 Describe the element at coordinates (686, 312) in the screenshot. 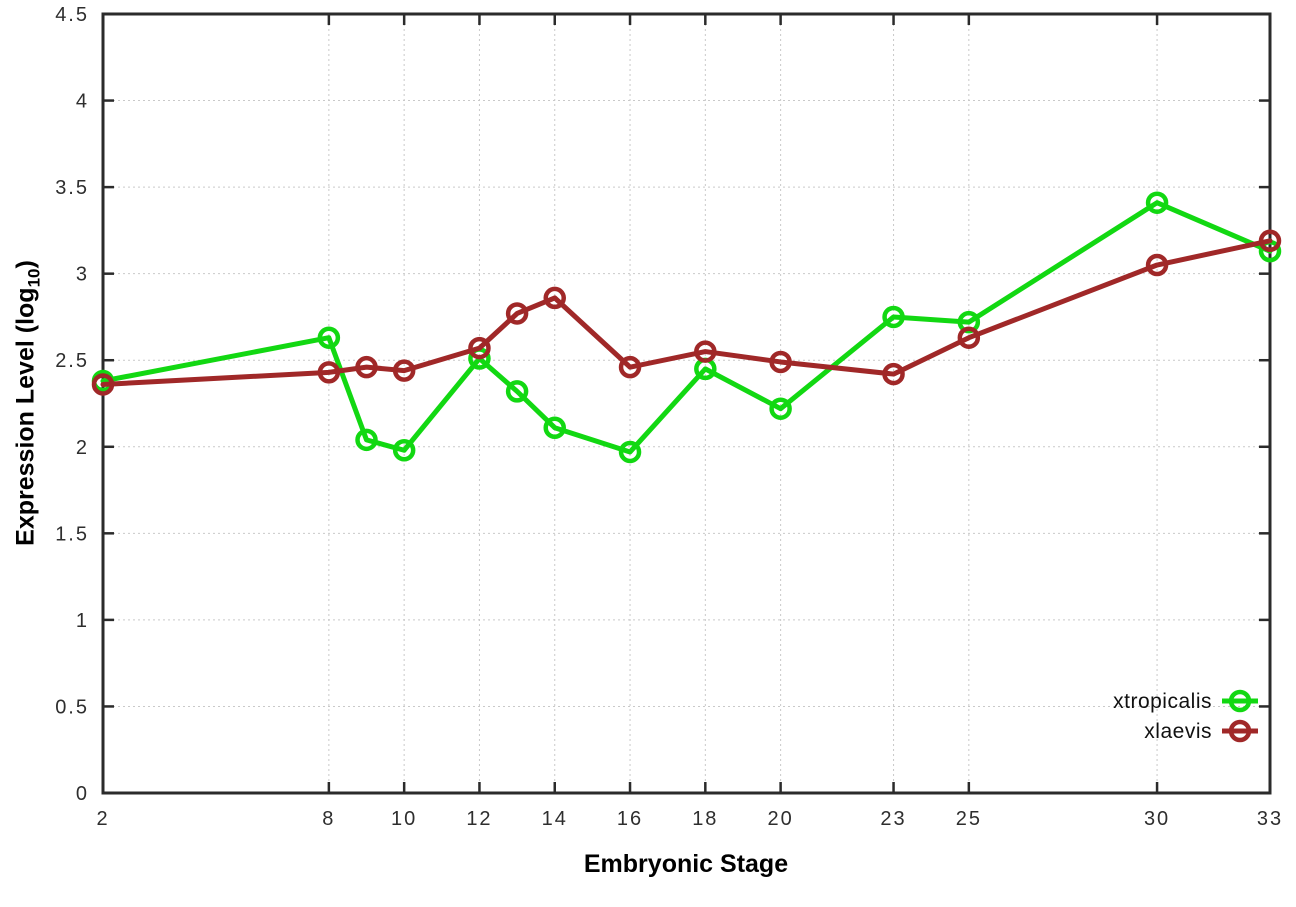

I see `series-line-xlaevis` at that location.